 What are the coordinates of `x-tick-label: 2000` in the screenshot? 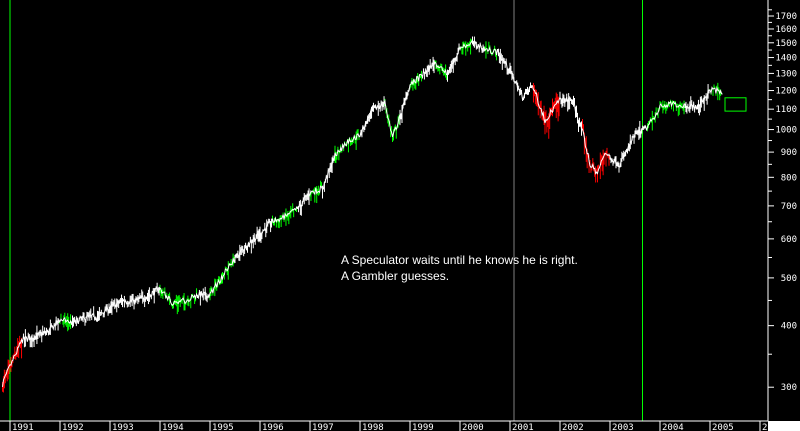 It's located at (473, 427).